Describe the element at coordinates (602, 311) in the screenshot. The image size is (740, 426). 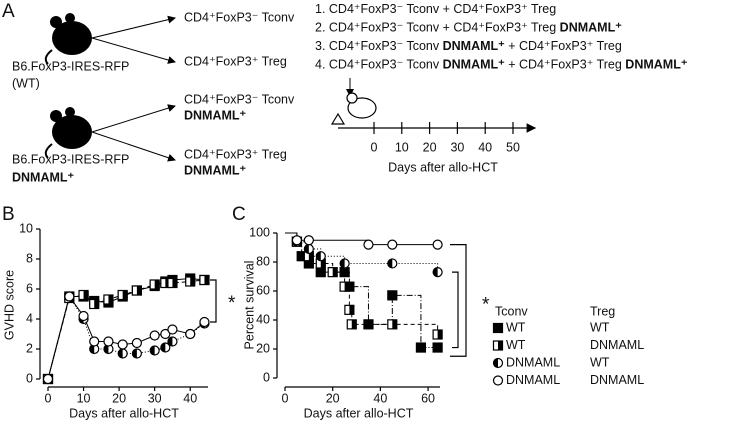
I see `legend-header: Treg` at that location.